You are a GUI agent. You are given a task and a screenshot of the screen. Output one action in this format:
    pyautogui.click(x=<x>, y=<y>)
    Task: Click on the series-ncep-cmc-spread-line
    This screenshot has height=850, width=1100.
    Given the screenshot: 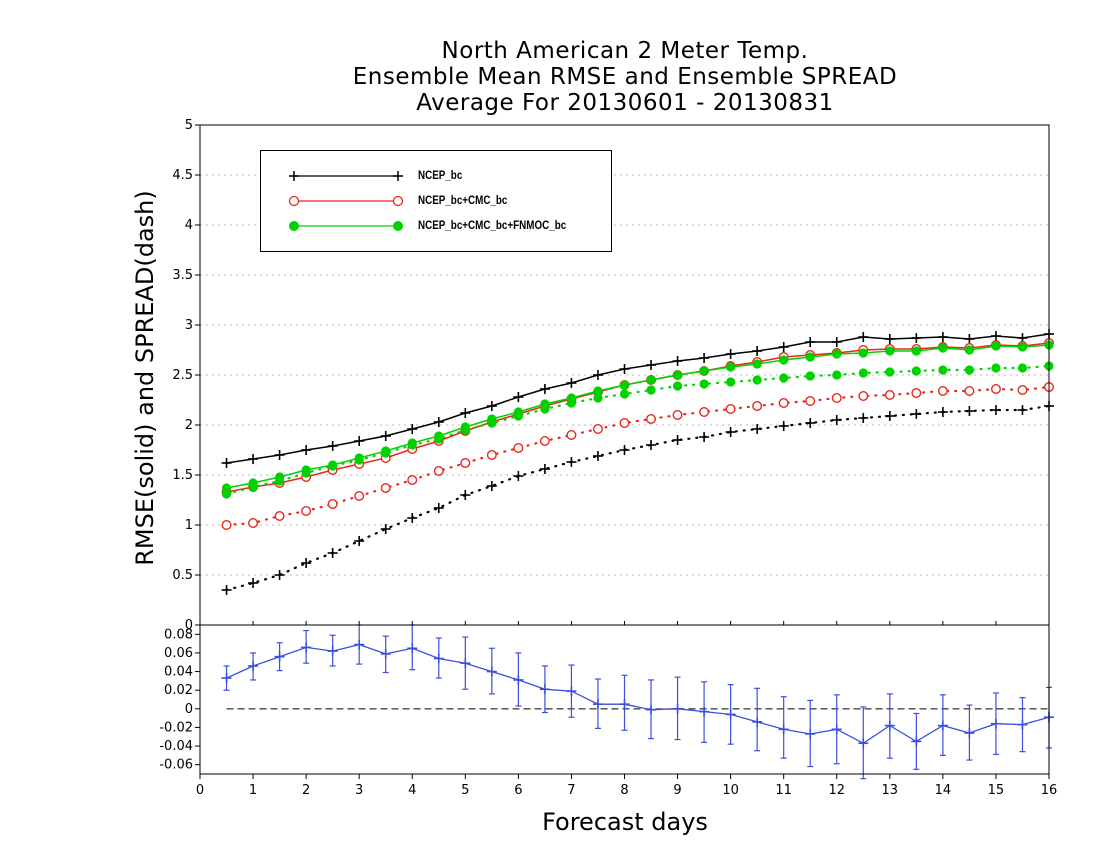 What is the action you would take?
    pyautogui.click(x=638, y=456)
    